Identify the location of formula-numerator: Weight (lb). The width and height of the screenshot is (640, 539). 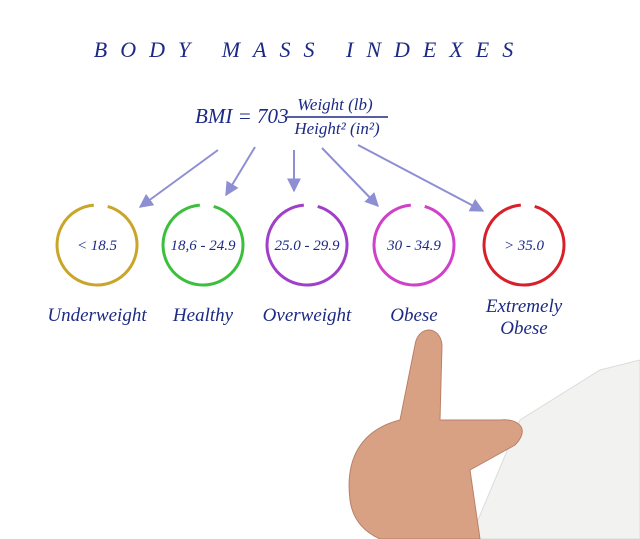
(335, 104).